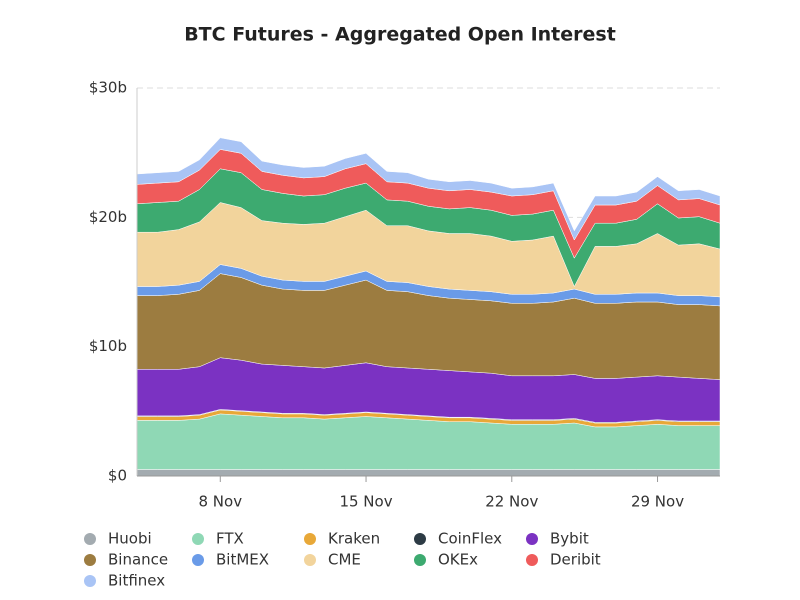  I want to click on legend-label: CoinFlex, so click(470, 539).